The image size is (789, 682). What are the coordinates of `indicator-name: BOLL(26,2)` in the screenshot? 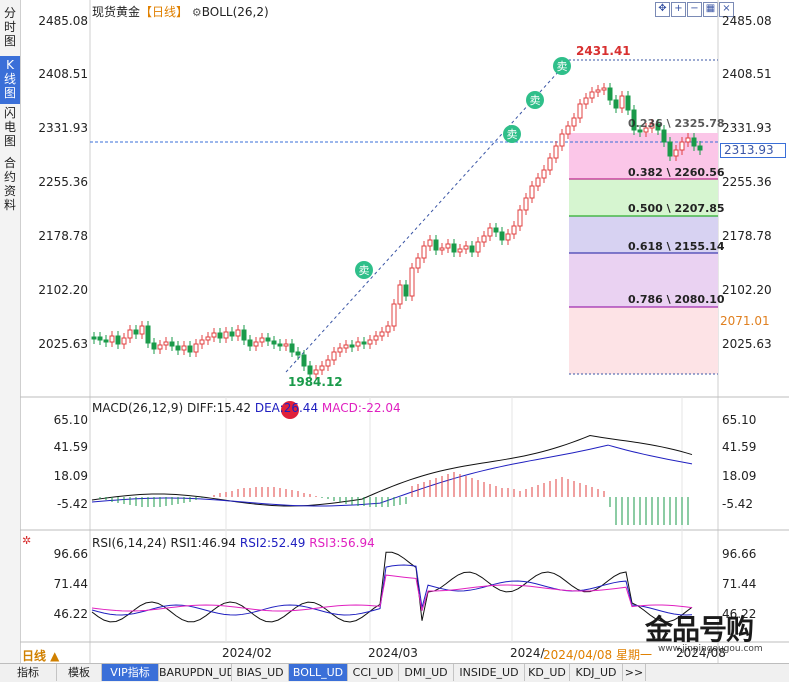 It's located at (235, 12).